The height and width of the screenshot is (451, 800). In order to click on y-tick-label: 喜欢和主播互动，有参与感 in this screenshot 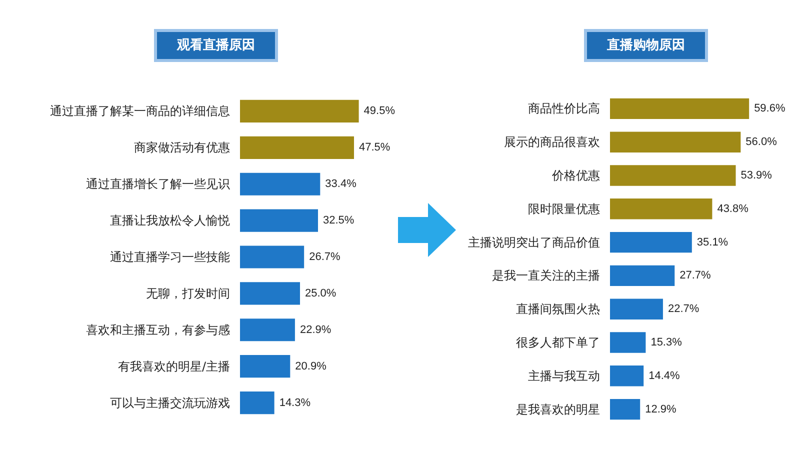, I will do `click(158, 329)`.